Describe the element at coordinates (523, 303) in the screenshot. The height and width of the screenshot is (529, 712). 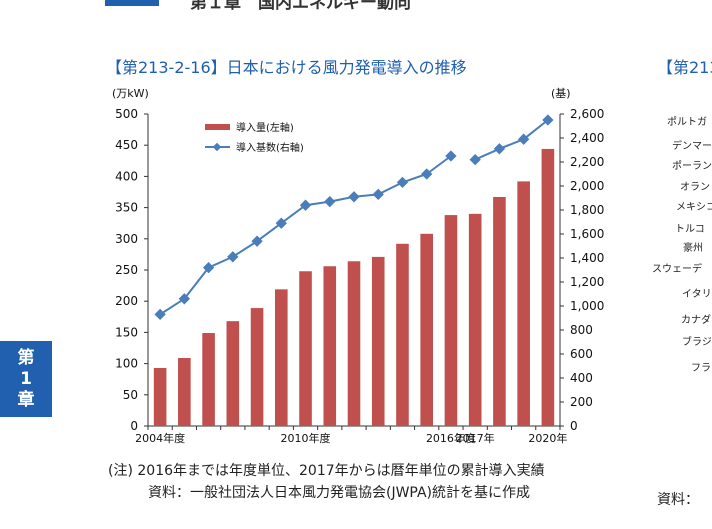
I see `bar-2019年` at that location.